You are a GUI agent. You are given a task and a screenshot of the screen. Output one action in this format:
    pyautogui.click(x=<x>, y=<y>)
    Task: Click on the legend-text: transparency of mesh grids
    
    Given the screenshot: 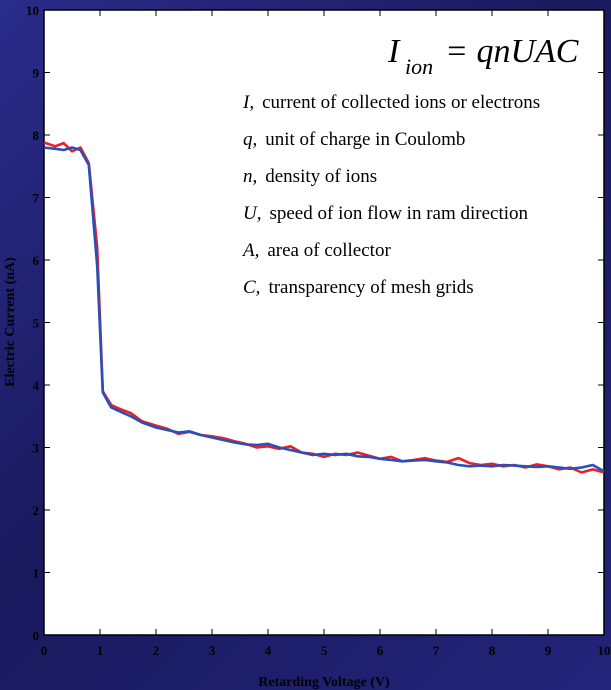 What is the action you would take?
    pyautogui.click(x=370, y=287)
    